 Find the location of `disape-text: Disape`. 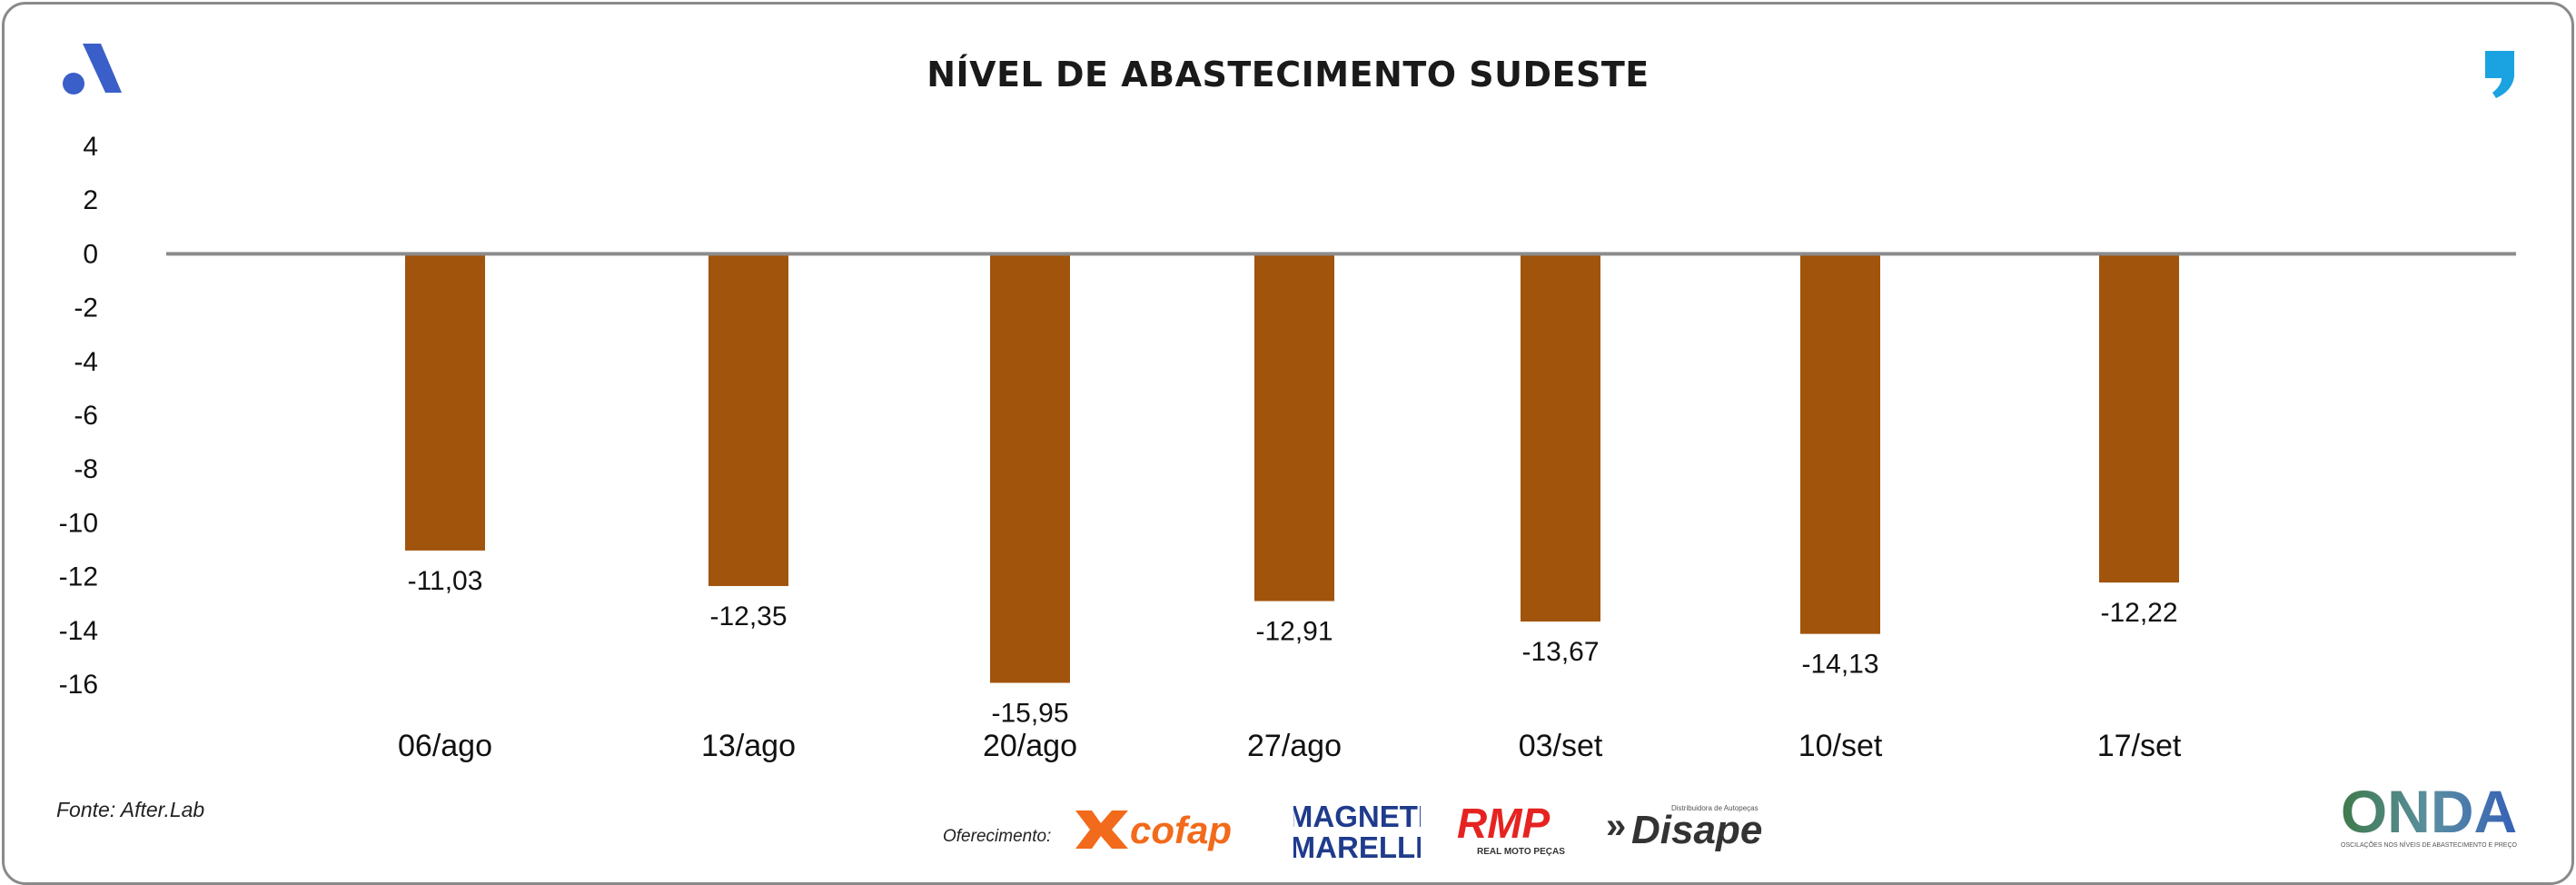

disape-text: Disape is located at coordinates (1696, 830).